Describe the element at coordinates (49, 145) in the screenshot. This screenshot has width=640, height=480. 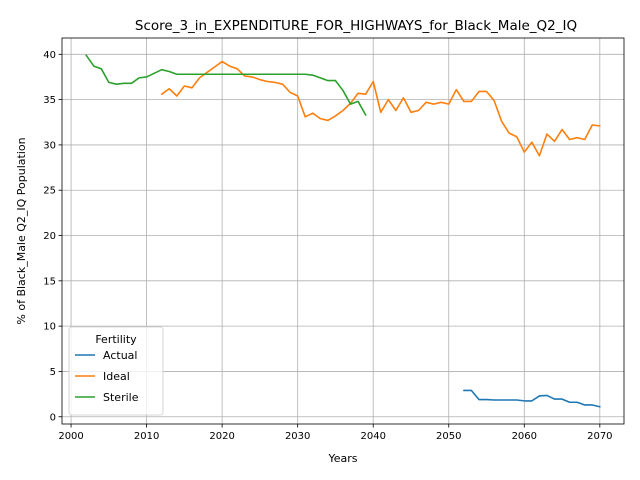
I see `y-tick-label: 30` at that location.